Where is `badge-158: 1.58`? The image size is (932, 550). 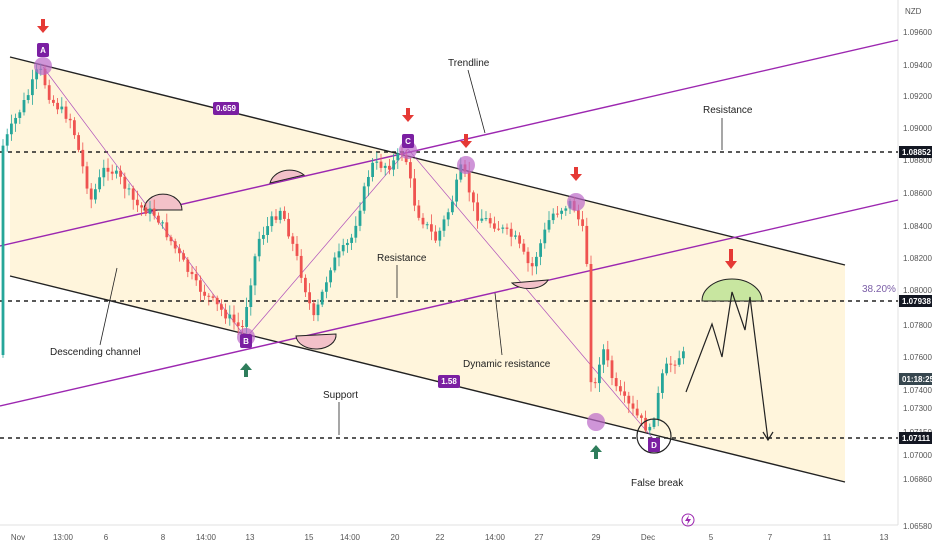 badge-158: 1.58 is located at coordinates (449, 381).